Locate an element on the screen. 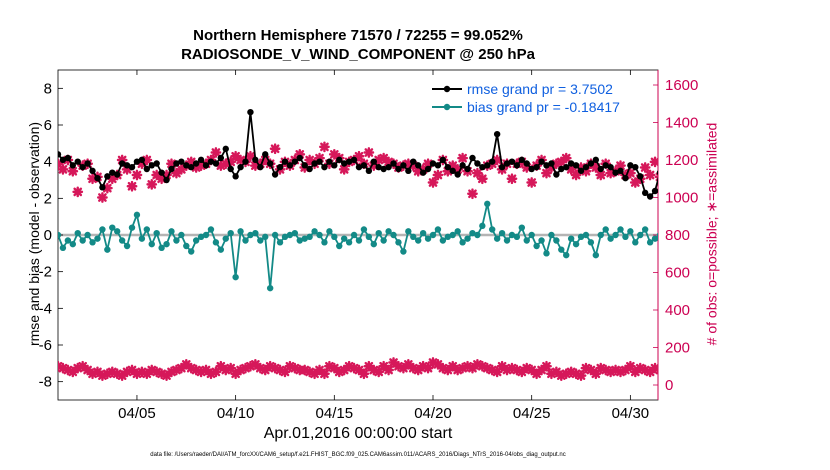 The width and height of the screenshot is (830, 470). y-axis-right-label: # of obs: o=possible; ∗=assimilated is located at coordinates (711, 234).